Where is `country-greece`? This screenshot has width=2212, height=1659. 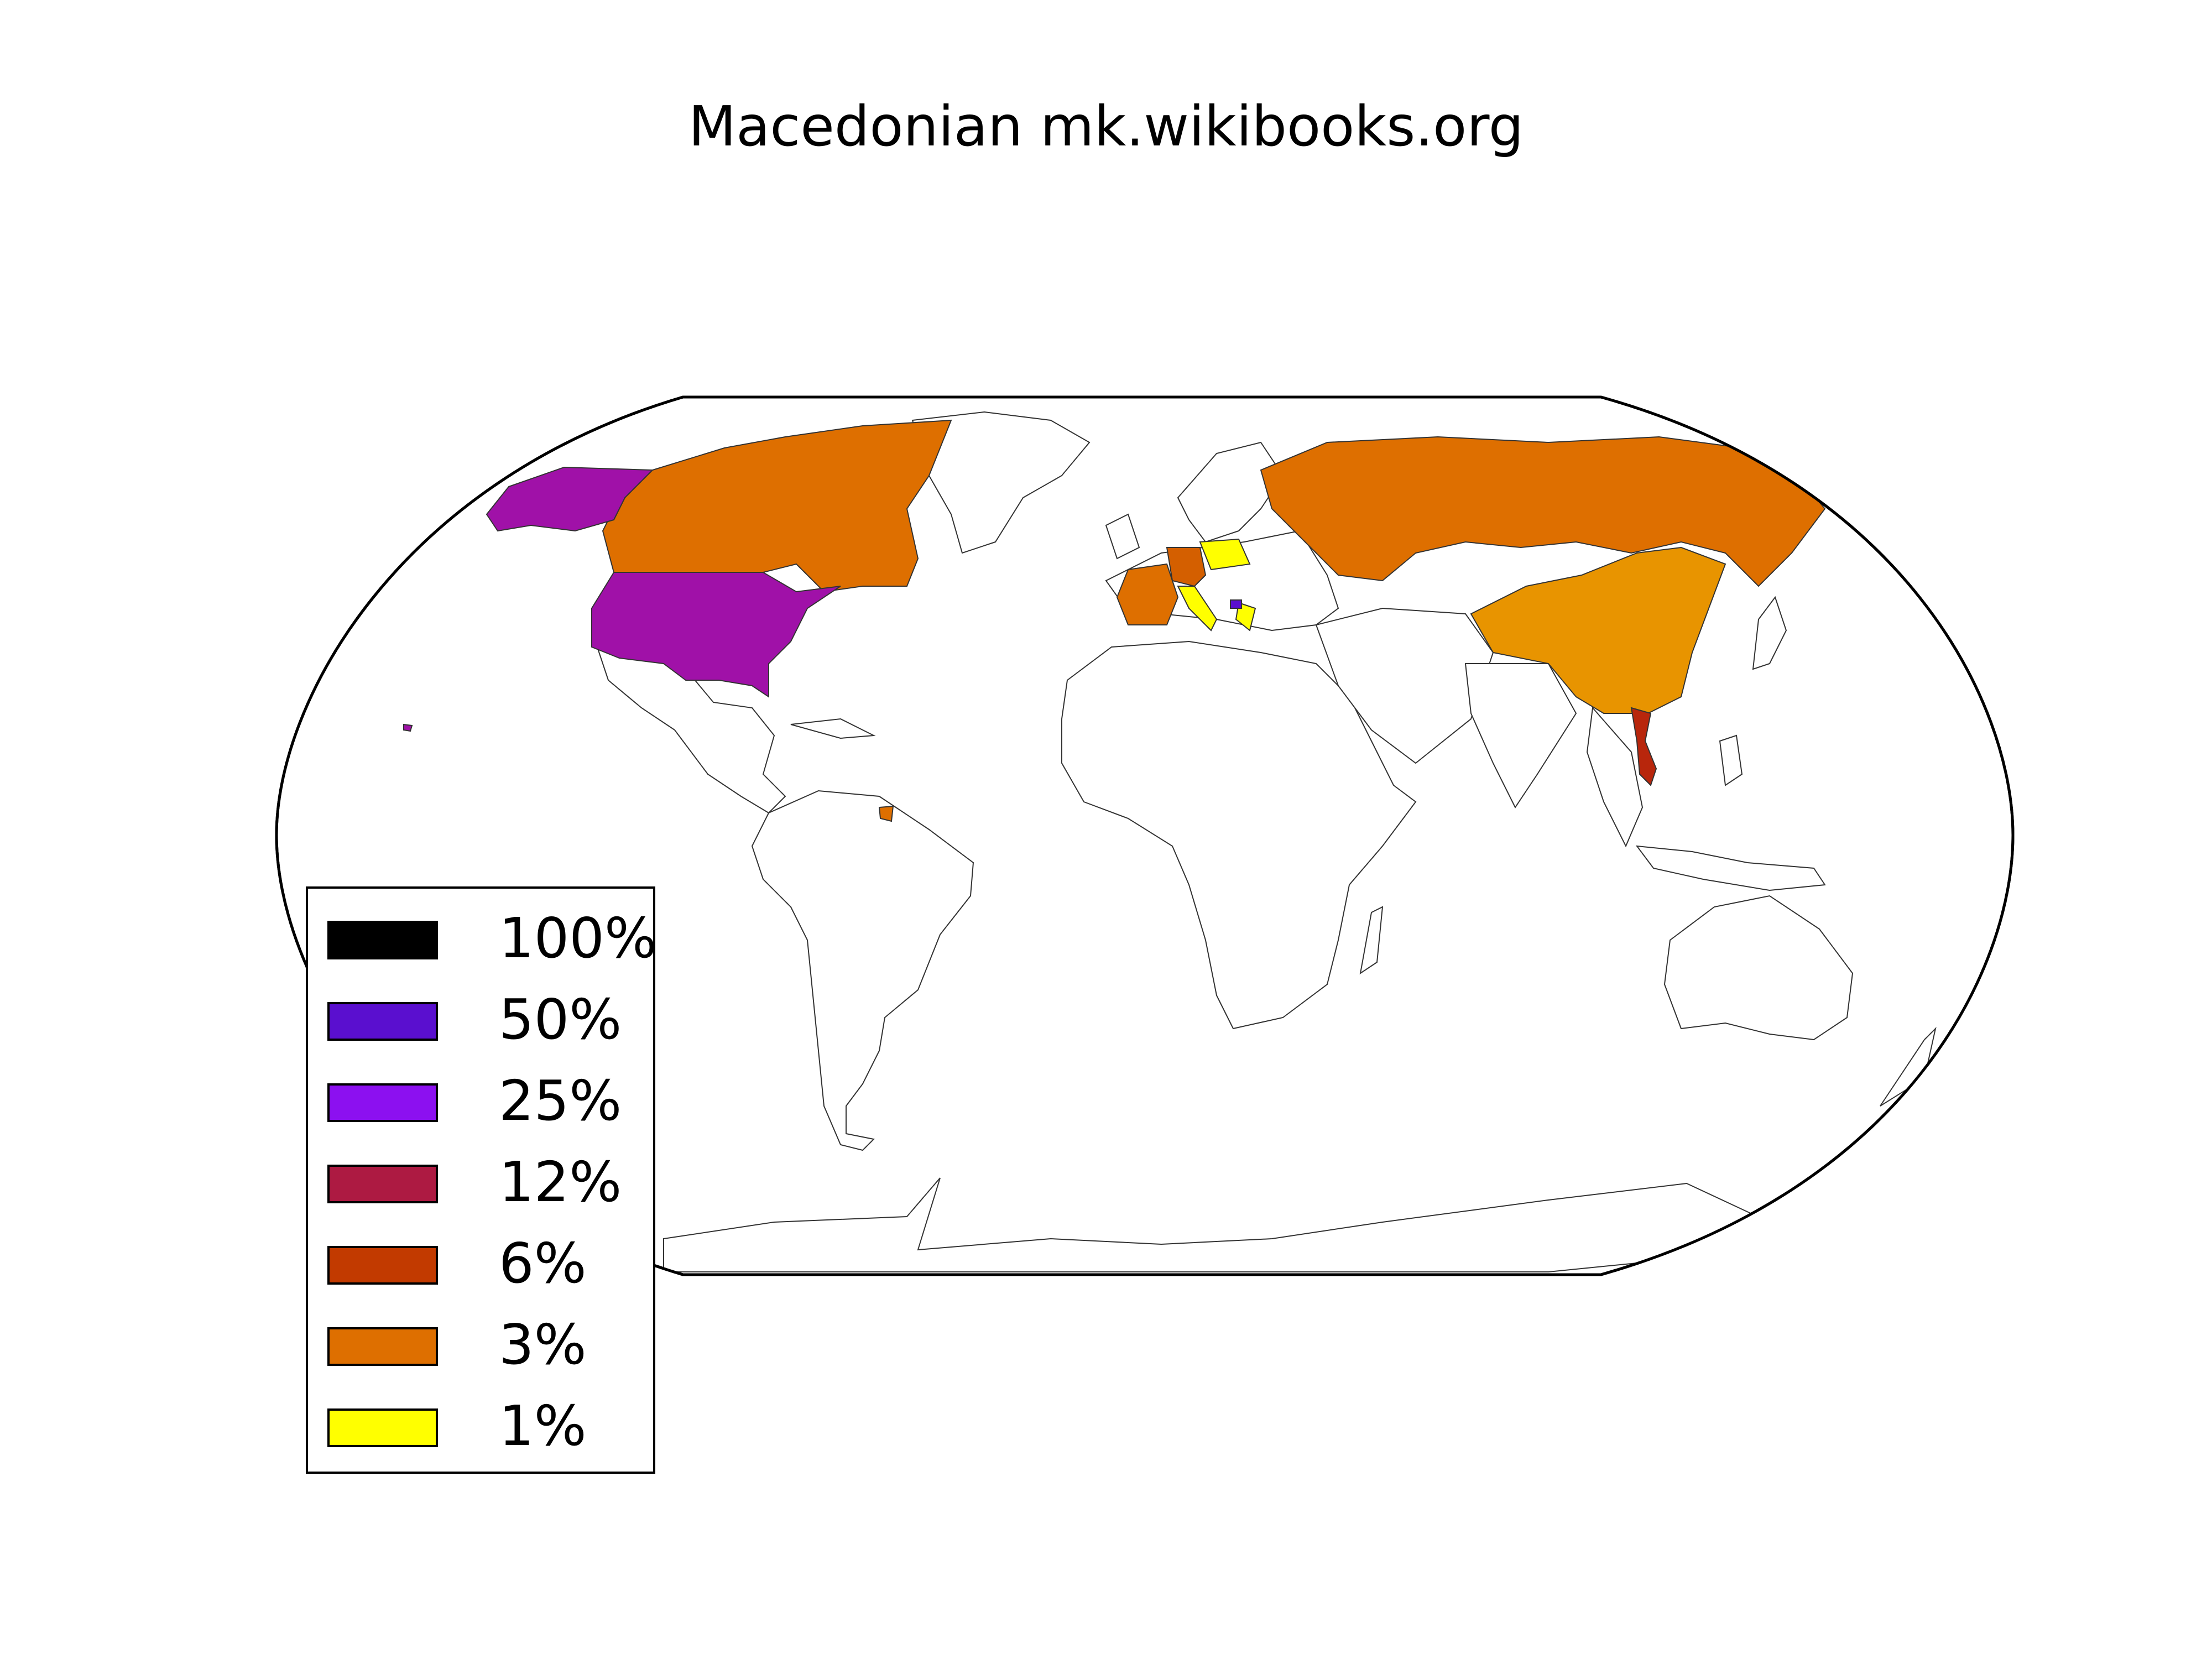 country-greece is located at coordinates (1245, 617).